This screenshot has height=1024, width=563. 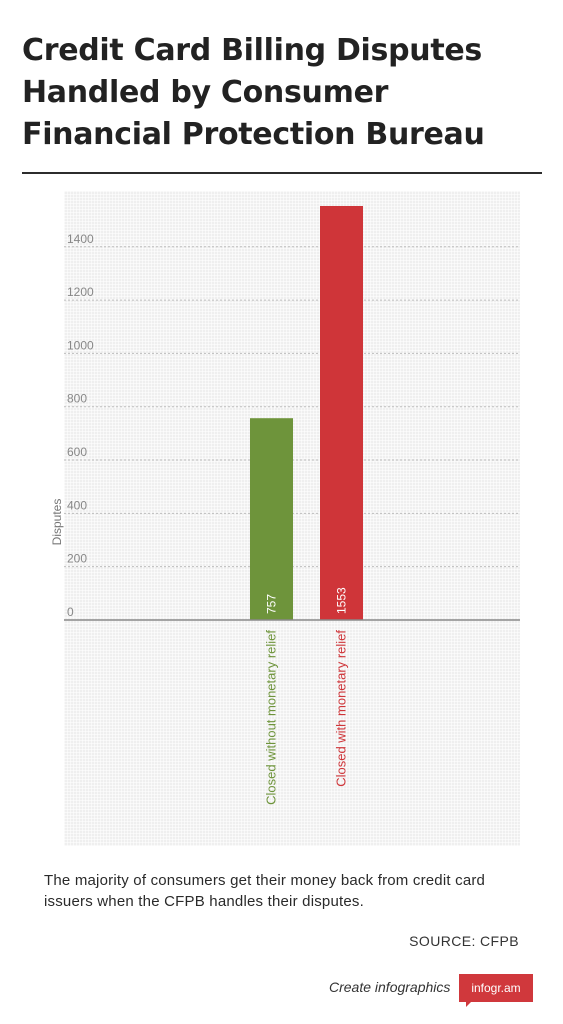 I want to click on y-tick-label: 600, so click(x=77, y=452).